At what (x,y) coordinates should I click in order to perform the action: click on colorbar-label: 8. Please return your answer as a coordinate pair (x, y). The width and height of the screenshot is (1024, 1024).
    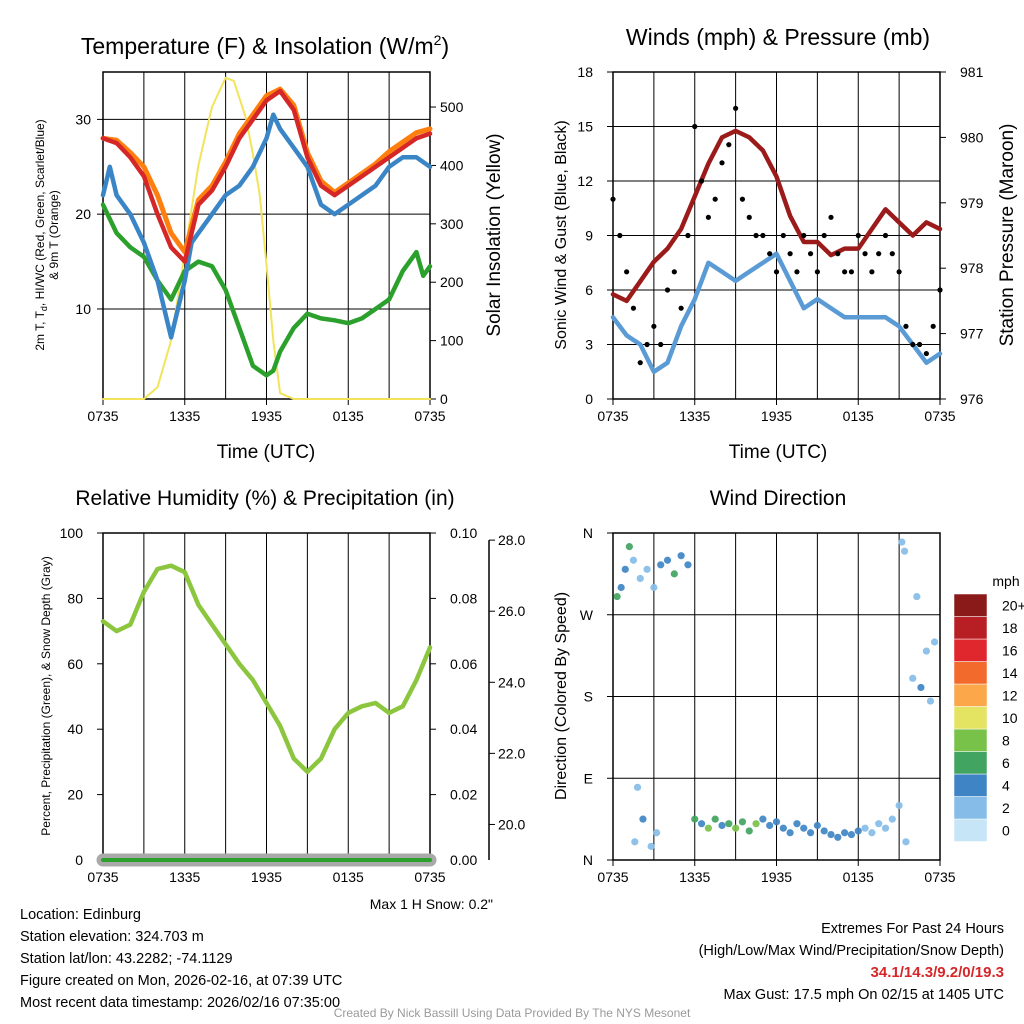
    Looking at the image, I should click on (1006, 740).